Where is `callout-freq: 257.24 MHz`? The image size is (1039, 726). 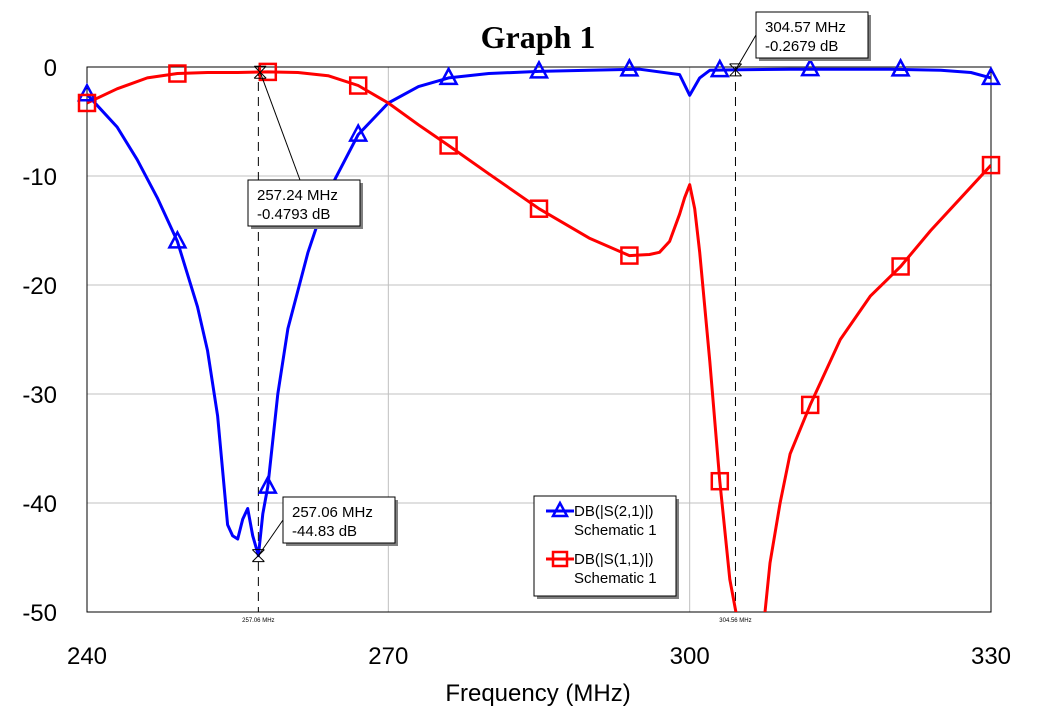 callout-freq: 257.24 MHz is located at coordinates (297, 195).